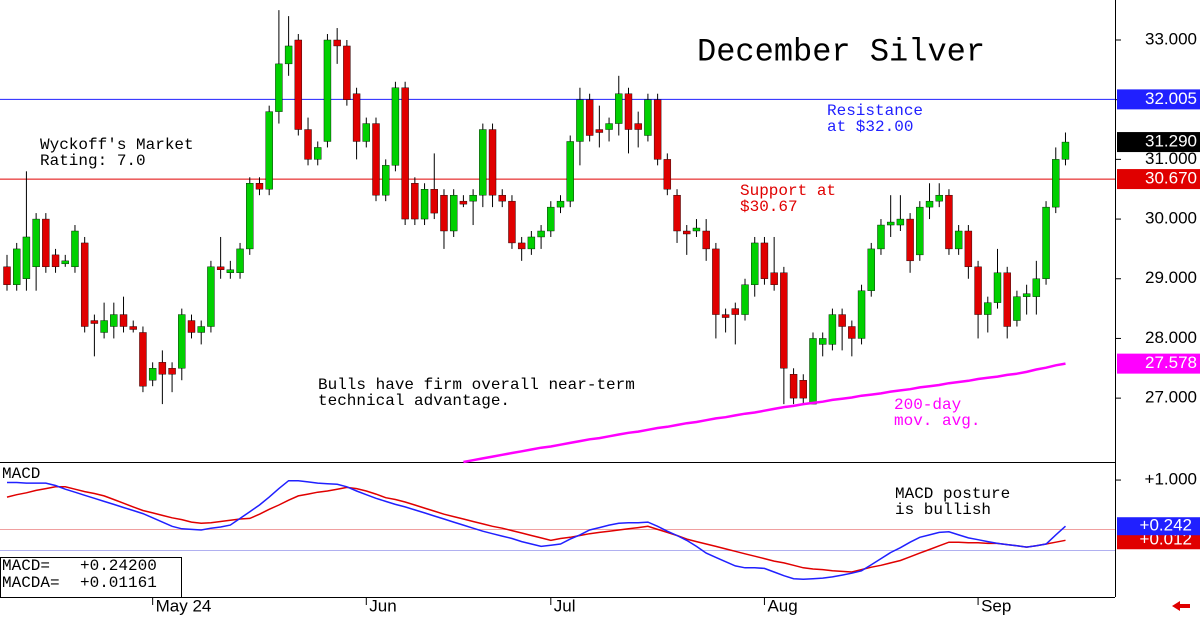 The image size is (1200, 617). Describe the element at coordinates (118, 583) in the screenshot. I see `readout-value: +0.01161` at that location.